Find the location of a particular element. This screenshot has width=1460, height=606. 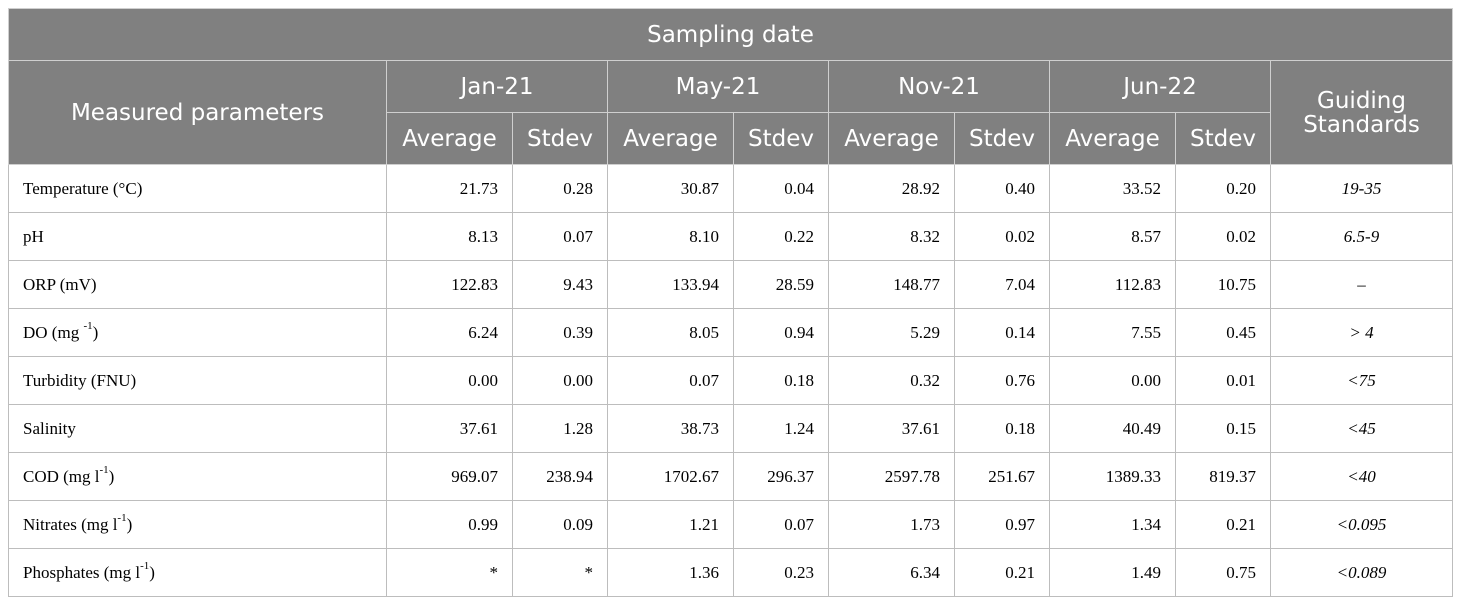

stdev-value: 0.40 is located at coordinates (1002, 188).